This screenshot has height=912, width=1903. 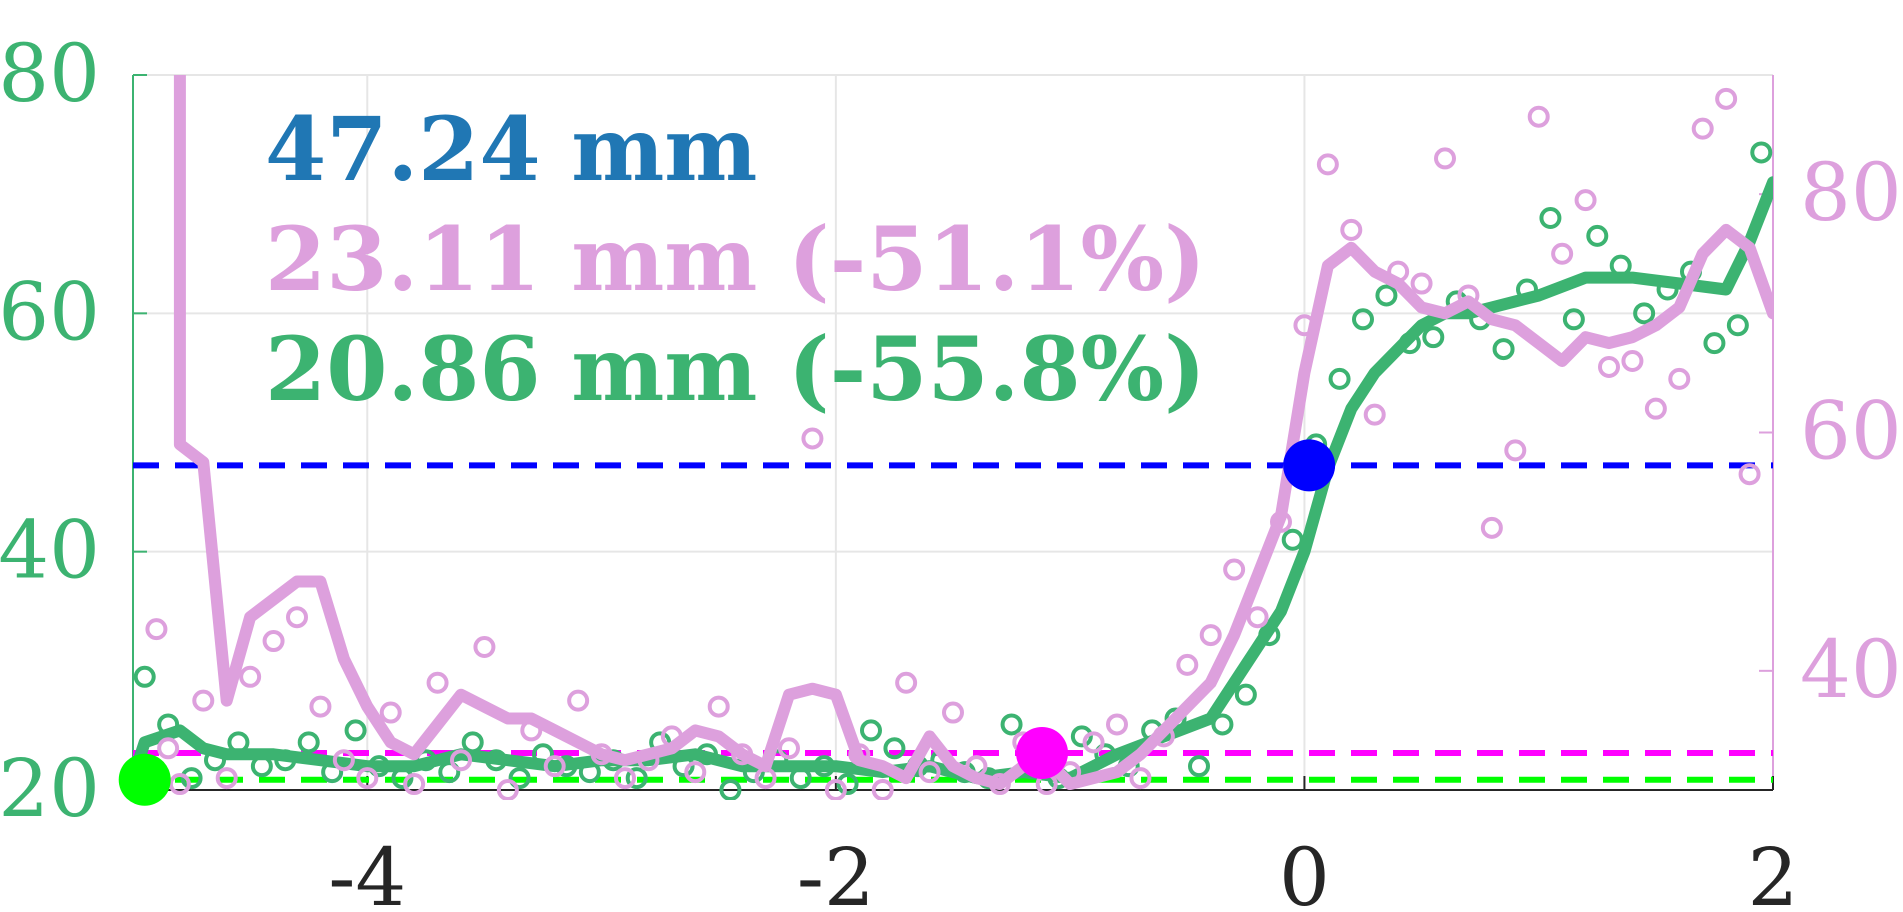 I want to click on annotation-reference: 47.24 mm, so click(x=511, y=149).